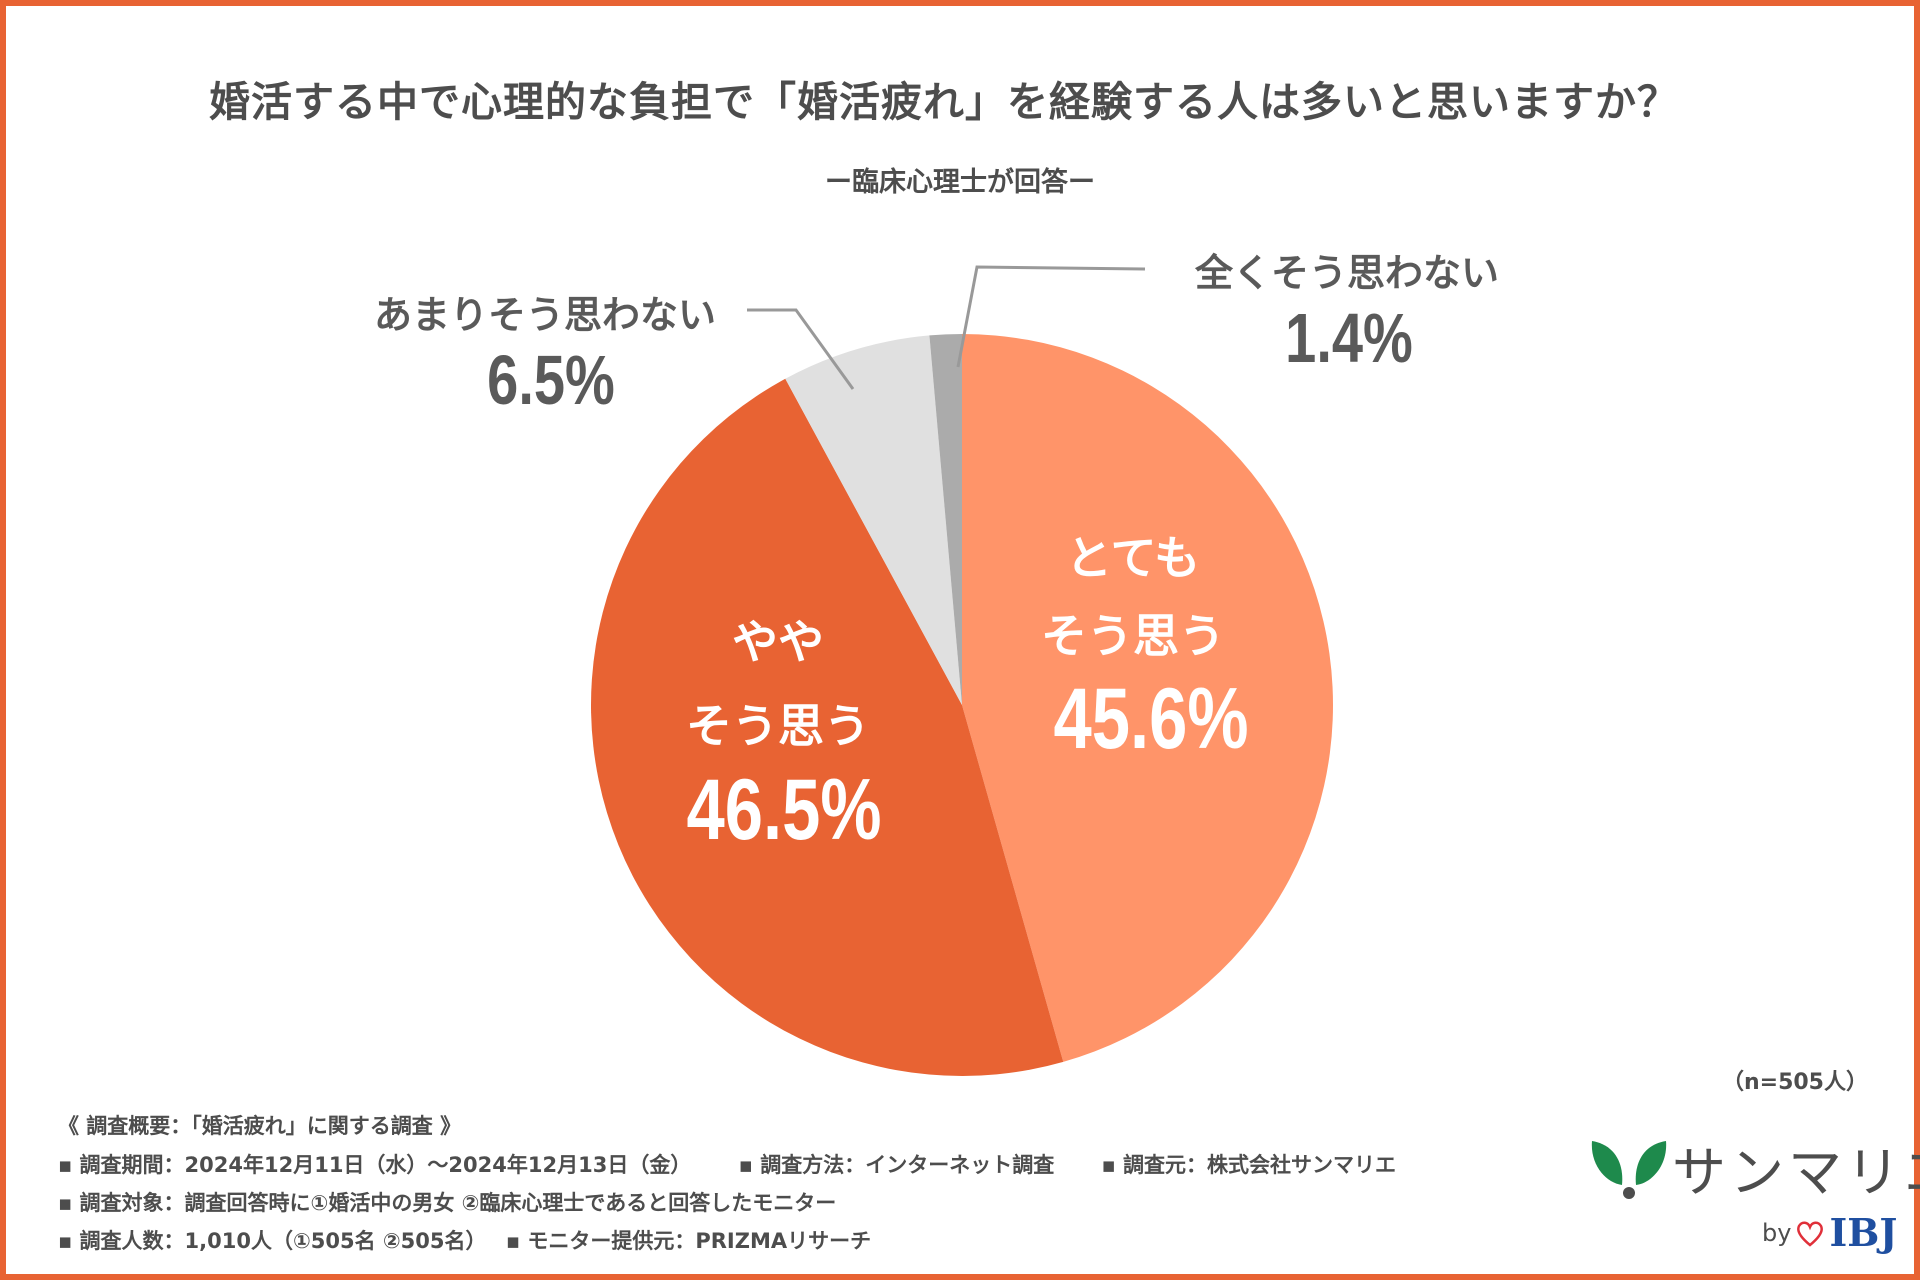 This screenshot has width=1920, height=1280. I want to click on survey-count: ▪ 調査人数：1,010人（①505名 ②505名）, so click(272, 1241).